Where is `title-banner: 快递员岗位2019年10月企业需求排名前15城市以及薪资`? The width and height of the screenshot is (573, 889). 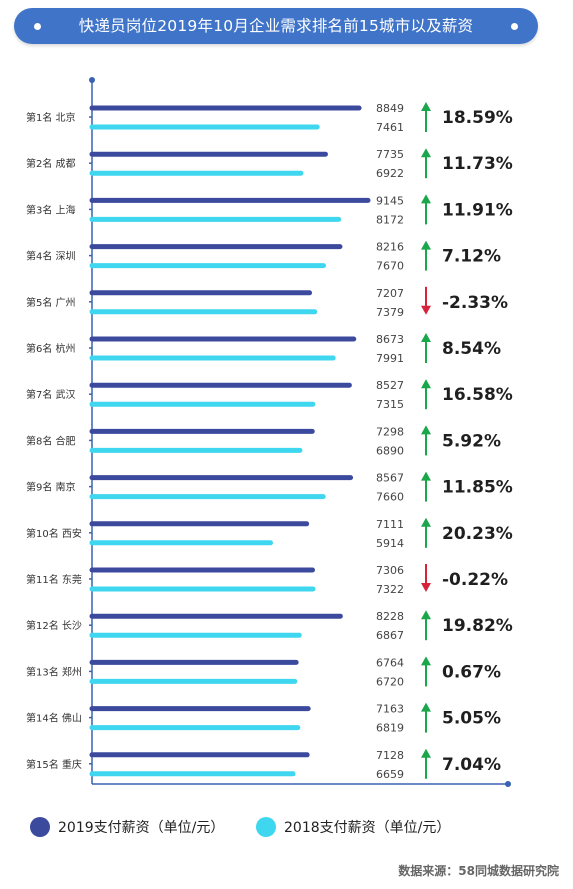 title-banner: 快递员岗位2019年10月企业需求排名前15城市以及薪资 is located at coordinates (276, 26).